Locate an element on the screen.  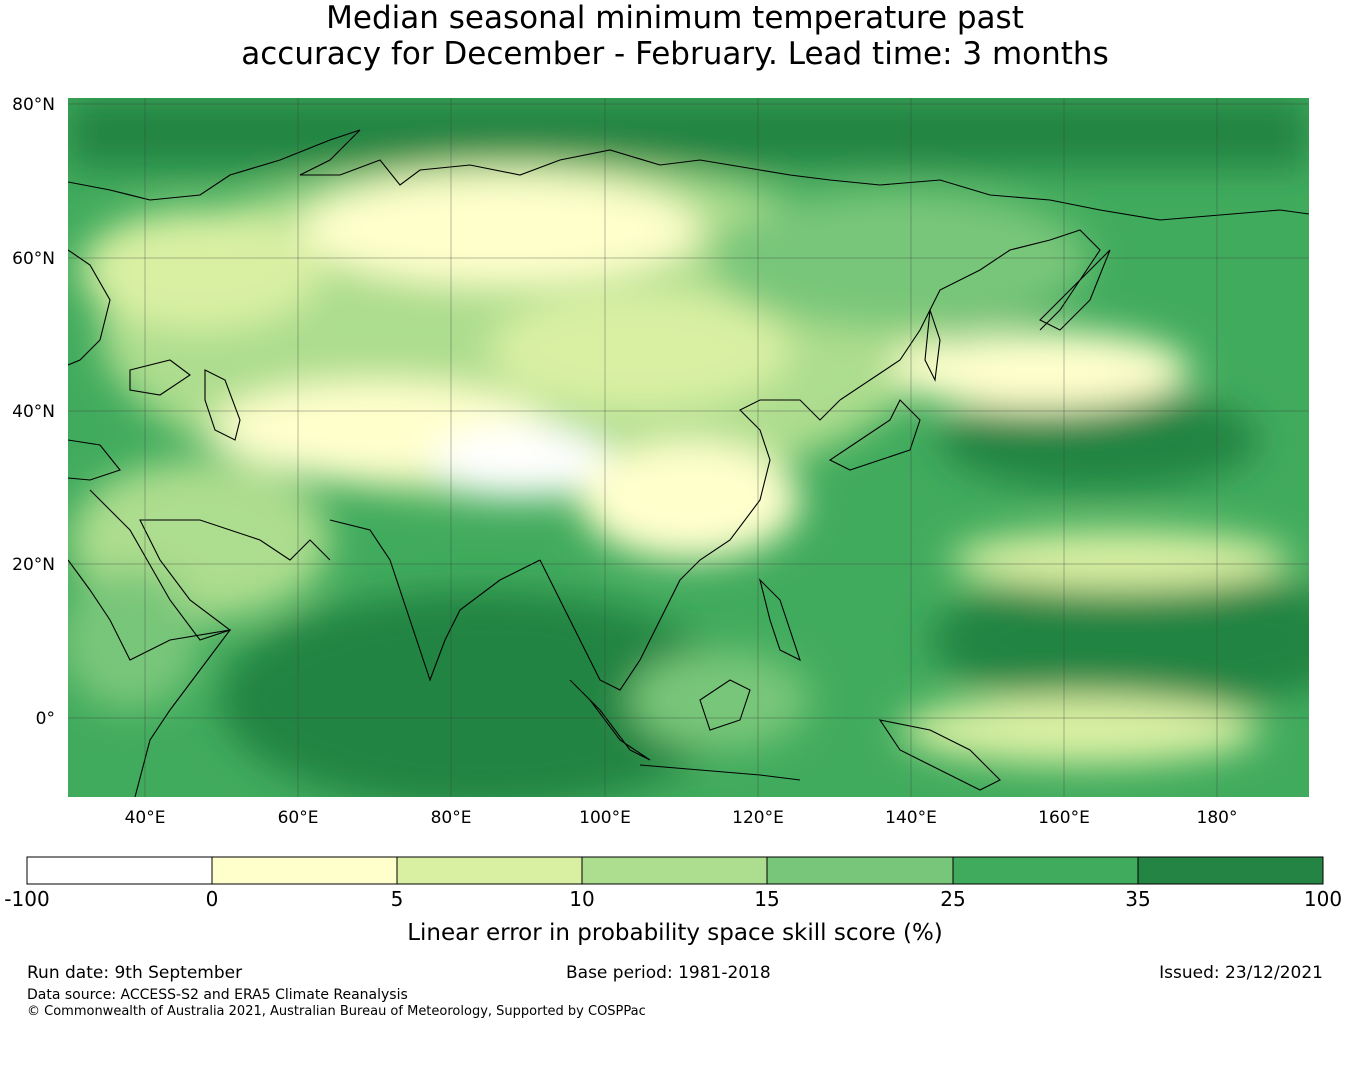
coastline-borneo is located at coordinates (725, 705).